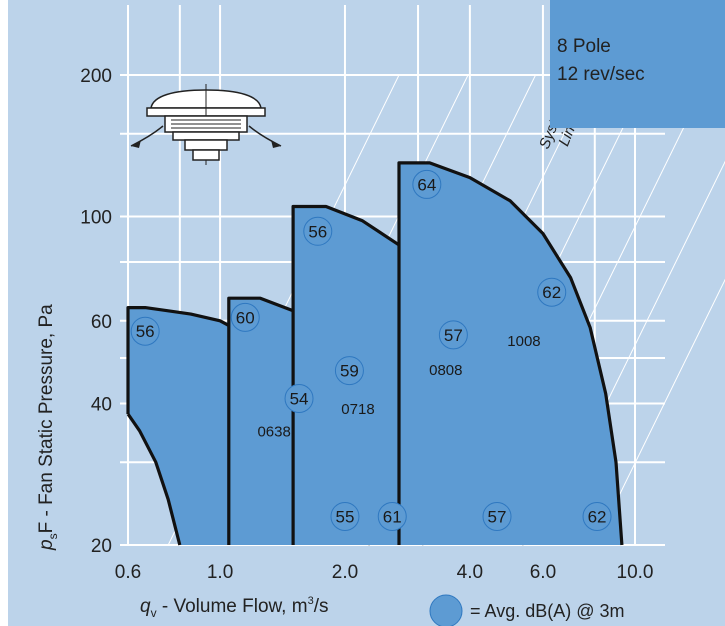 This screenshot has height=626, width=725. What do you see at coordinates (96, 76) in the screenshot?
I see `y-tick-label: 200` at bounding box center [96, 76].